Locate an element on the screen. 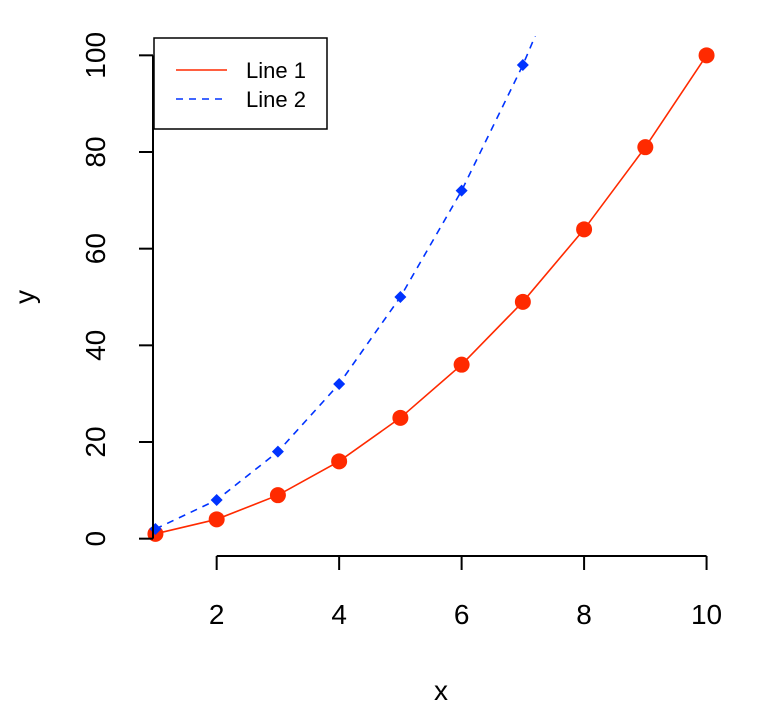  x-tick-label: 6 is located at coordinates (462, 614).